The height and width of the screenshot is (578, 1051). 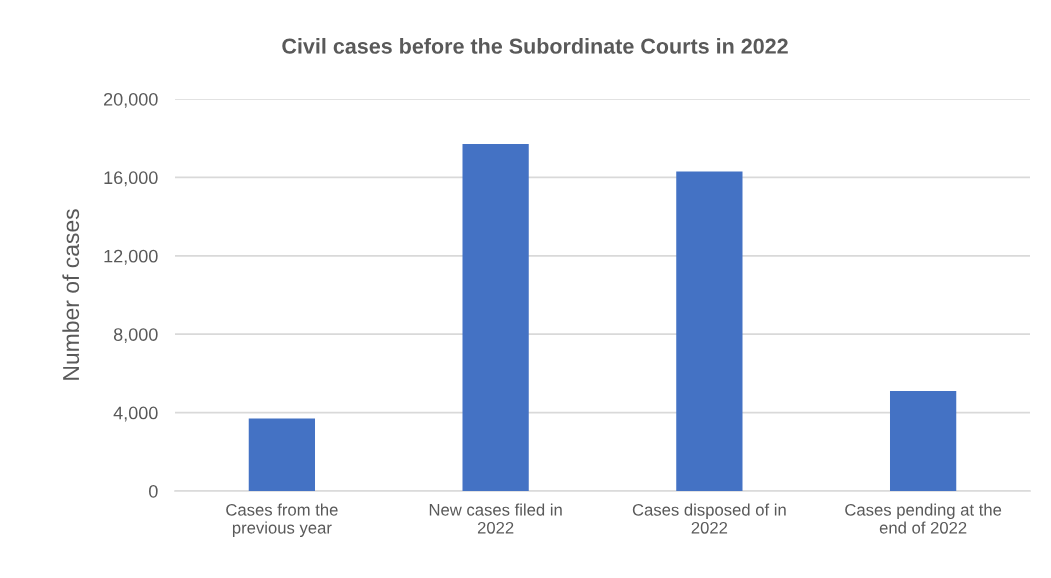 What do you see at coordinates (131, 257) in the screenshot?
I see `y-tick-label: 12,000` at bounding box center [131, 257].